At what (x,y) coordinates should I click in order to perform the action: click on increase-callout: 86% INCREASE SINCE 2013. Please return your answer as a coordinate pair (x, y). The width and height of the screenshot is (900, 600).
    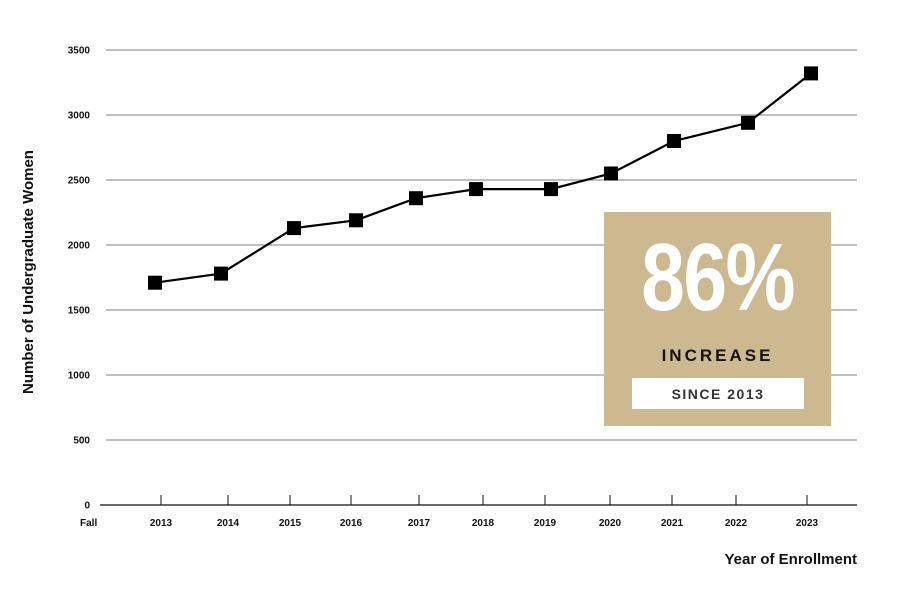
    Looking at the image, I should click on (717, 319).